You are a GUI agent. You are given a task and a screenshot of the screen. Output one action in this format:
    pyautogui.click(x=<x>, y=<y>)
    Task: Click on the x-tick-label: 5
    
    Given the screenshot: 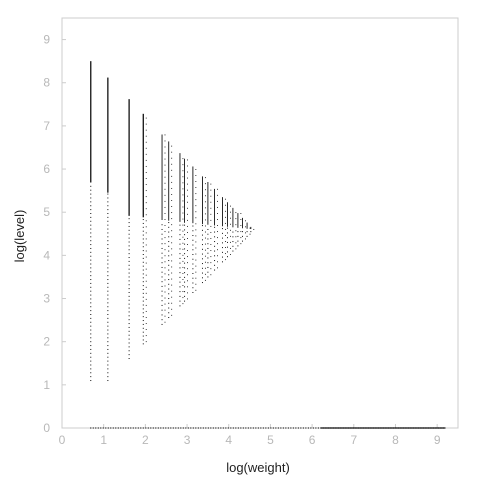 What is the action you would take?
    pyautogui.click(x=270, y=440)
    